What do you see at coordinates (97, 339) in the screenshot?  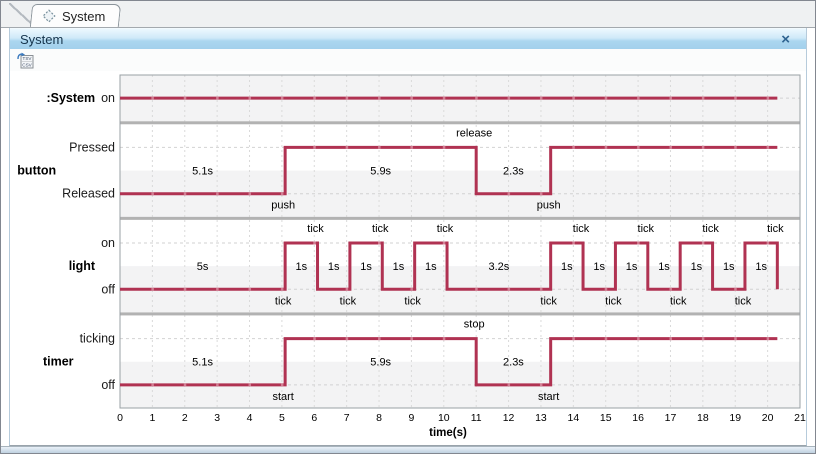 I see `state-label: ticking` at bounding box center [97, 339].